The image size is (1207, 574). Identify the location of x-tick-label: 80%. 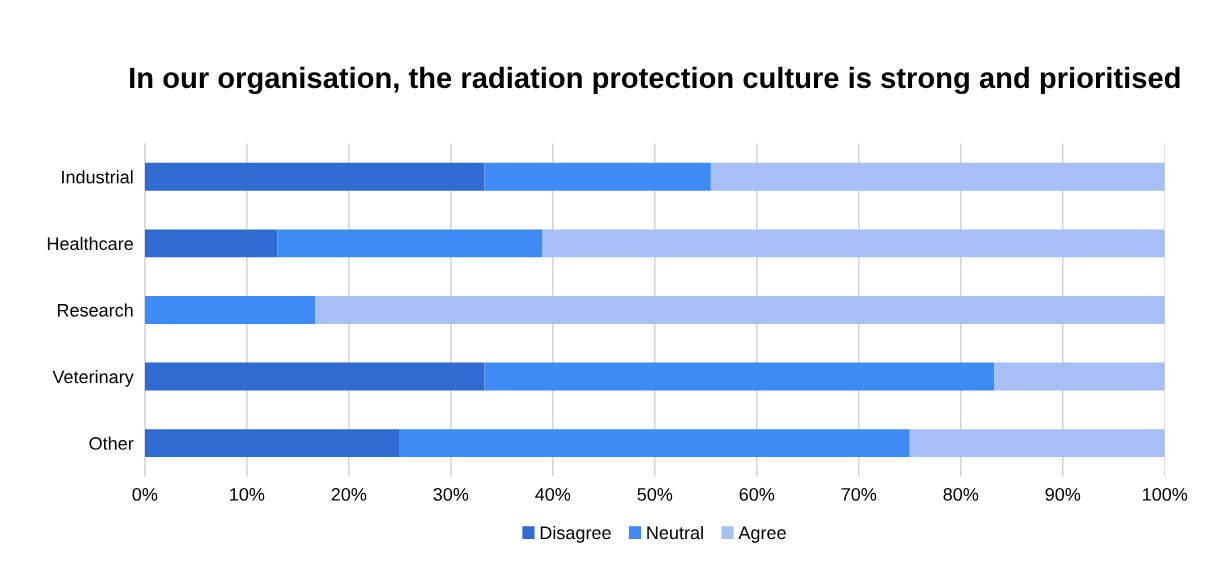
(961, 494).